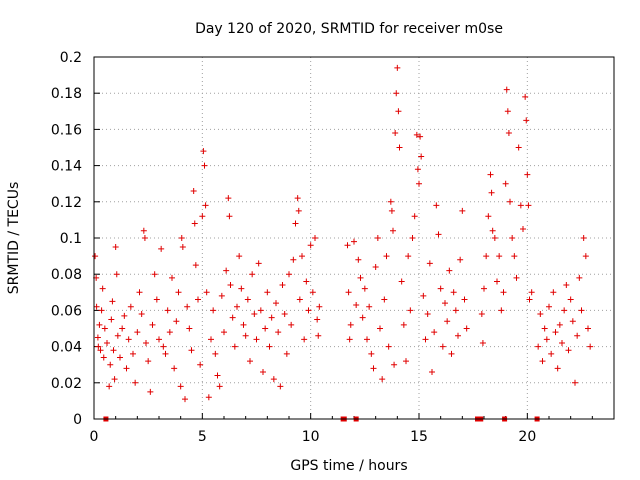 Image resolution: width=640 pixels, height=480 pixels. I want to click on y-tick-label: 0, so click(77, 420).